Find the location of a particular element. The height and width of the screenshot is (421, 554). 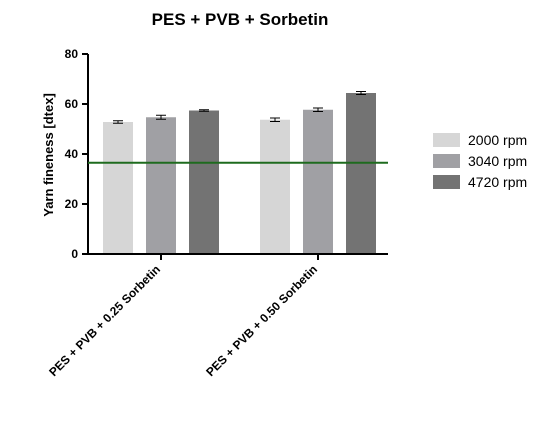

chart-title: PES + PVB + Sorbetin is located at coordinates (240, 19).